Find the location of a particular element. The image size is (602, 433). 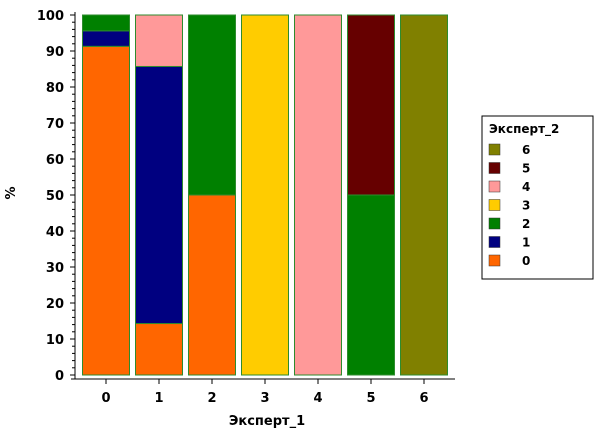

bar-segment-cat3-series3 is located at coordinates (265, 195).